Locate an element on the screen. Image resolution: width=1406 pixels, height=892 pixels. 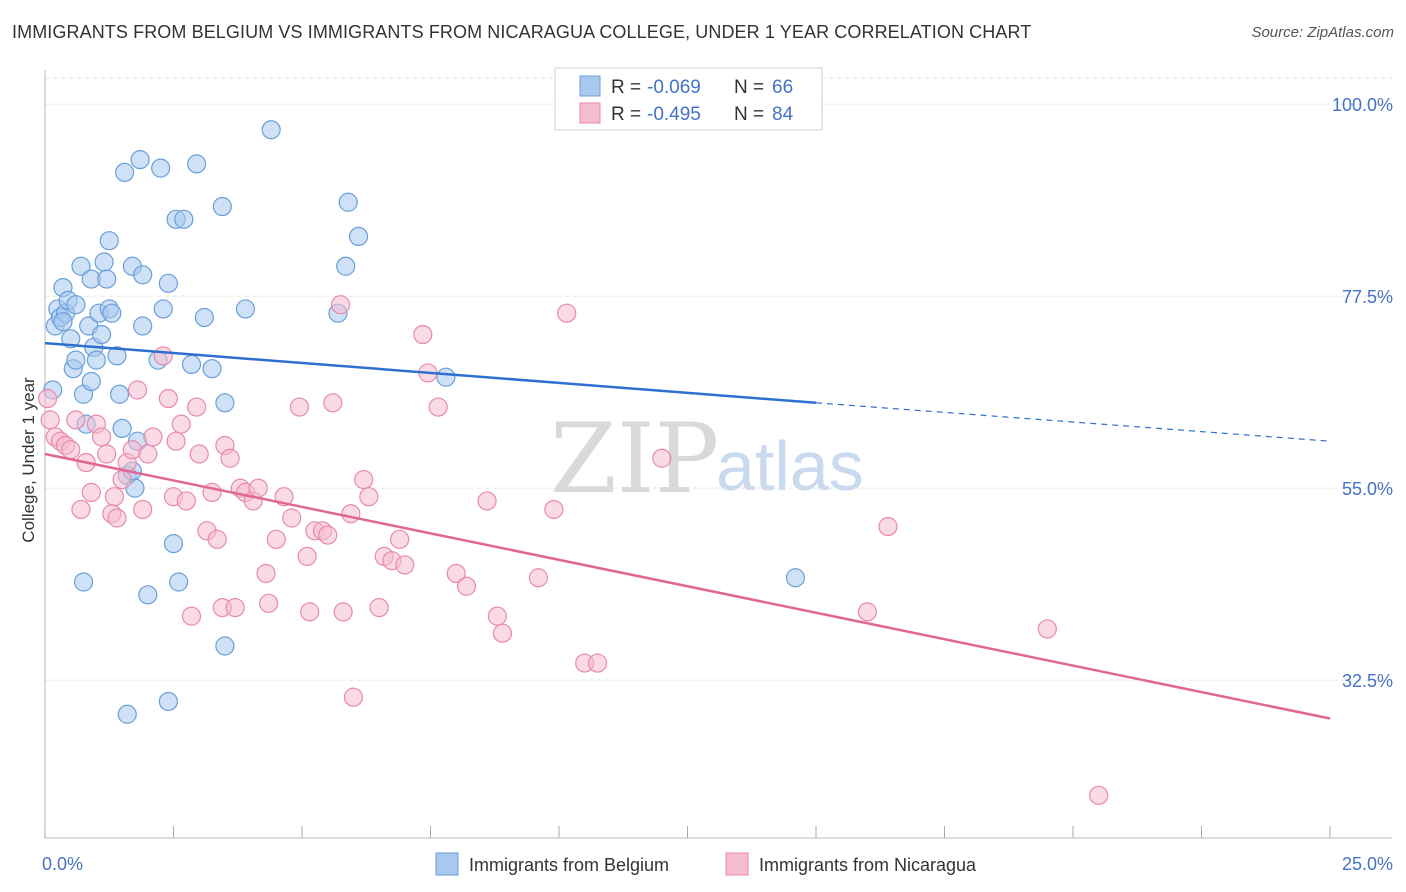
x-tick-label-max: 25.0% is located at coordinates (1367, 864).